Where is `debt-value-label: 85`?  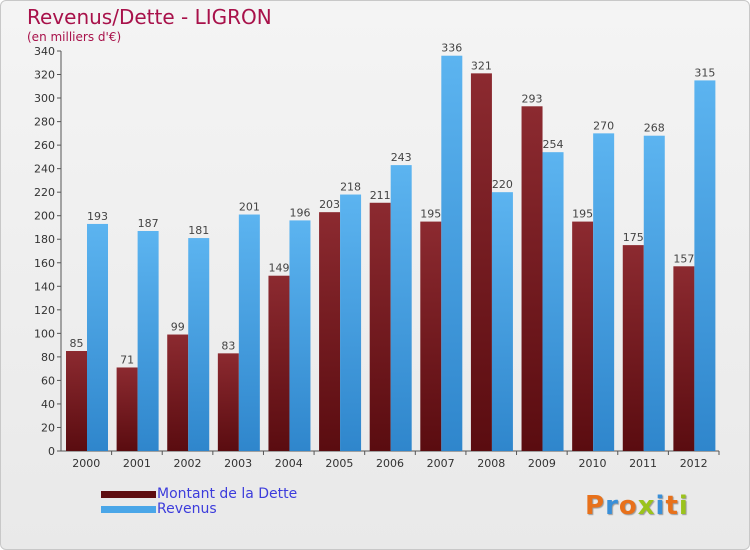
debt-value-label: 85 is located at coordinates (77, 343).